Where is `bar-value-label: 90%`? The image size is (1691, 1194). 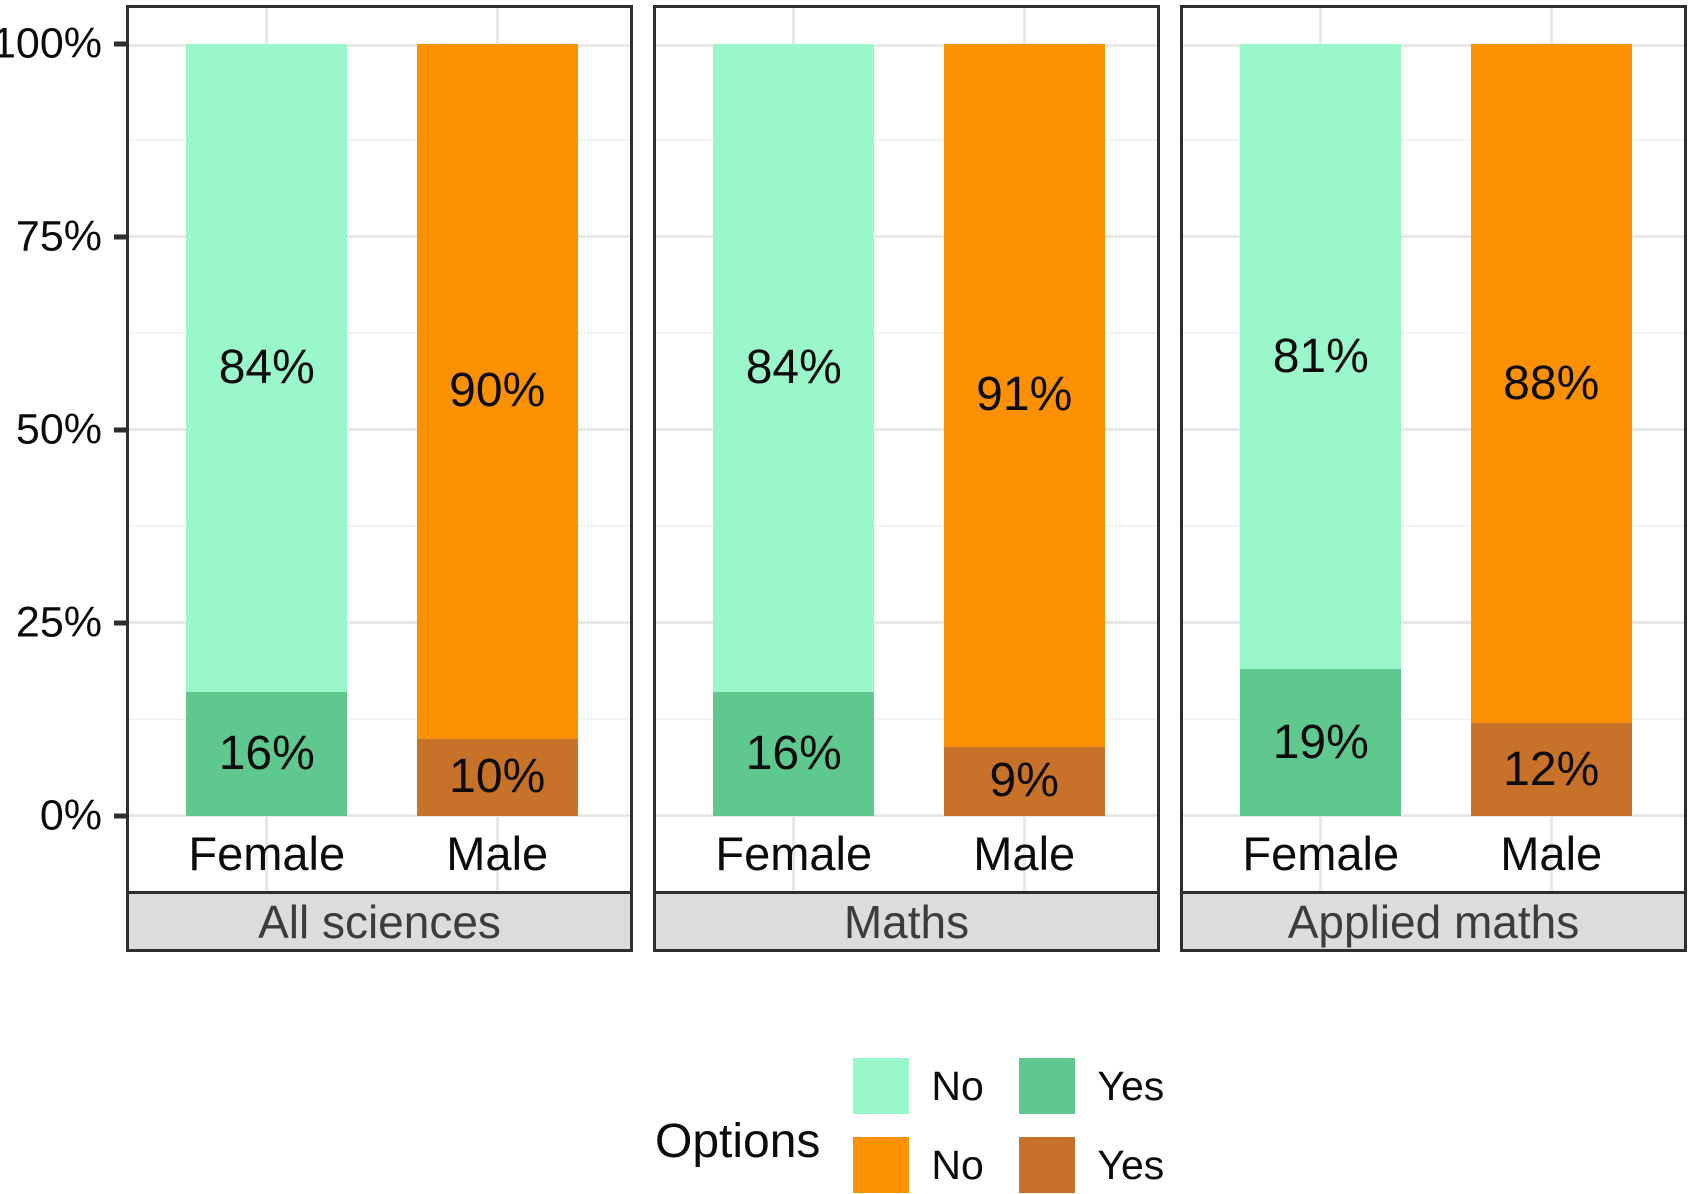 bar-value-label: 90% is located at coordinates (497, 391).